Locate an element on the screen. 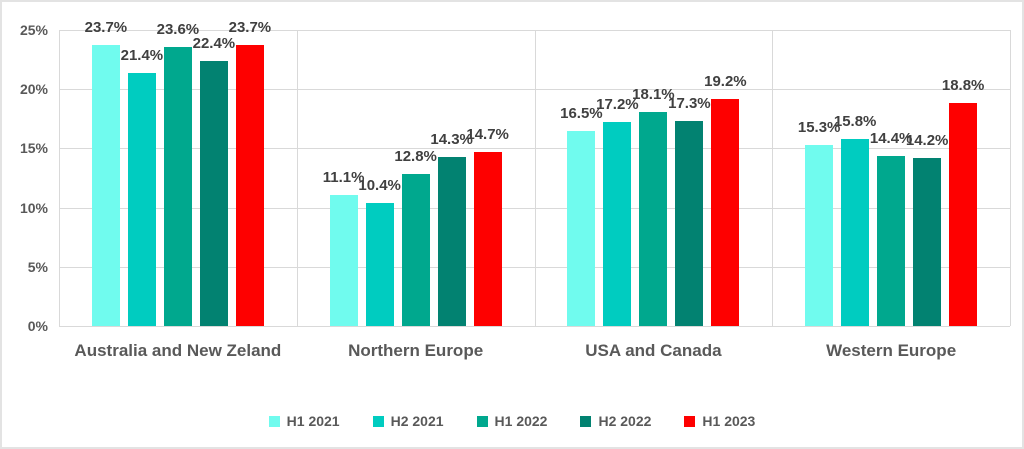  bar-value-label: 15.8% is located at coordinates (855, 121).